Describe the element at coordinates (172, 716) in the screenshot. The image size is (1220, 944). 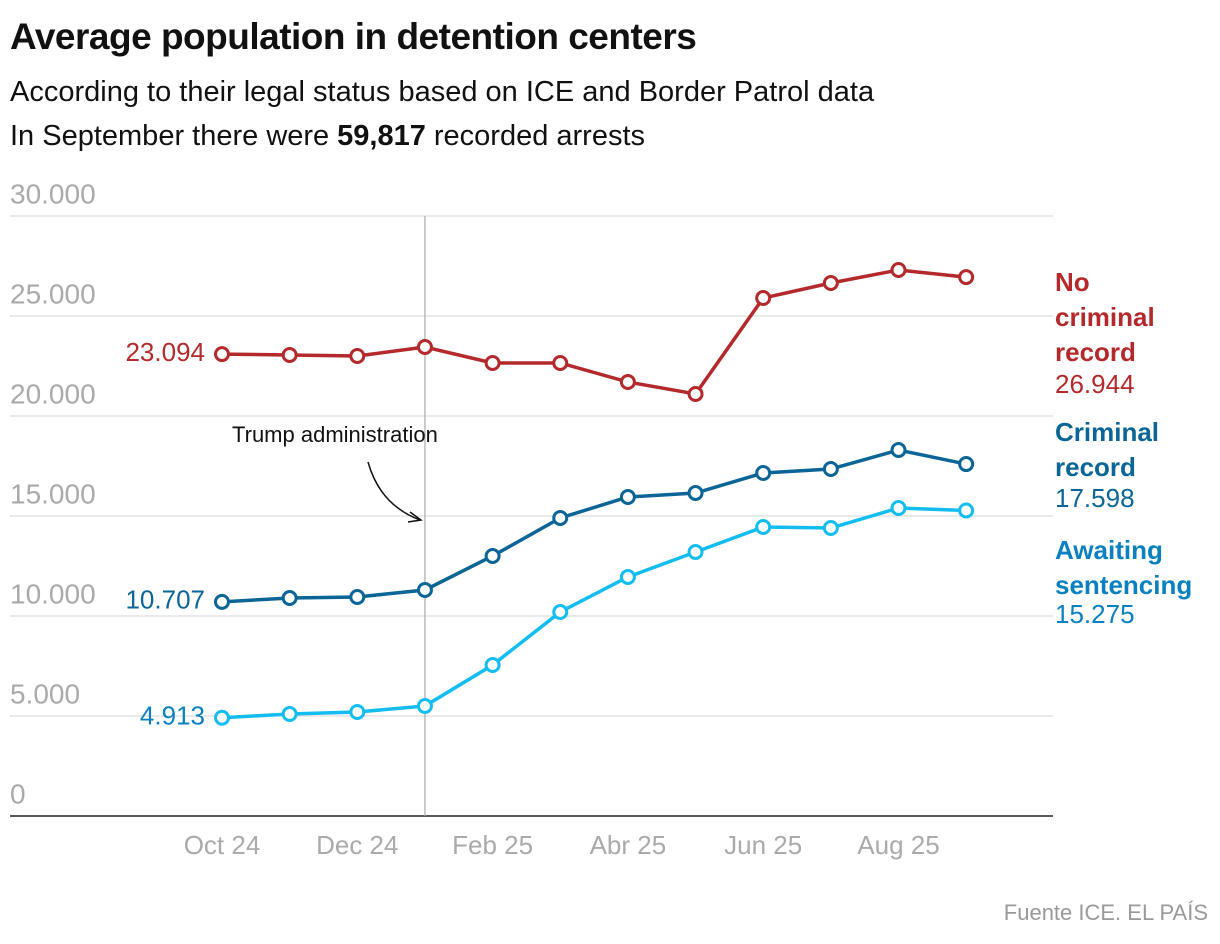
I see `data-label: 4.913` at that location.